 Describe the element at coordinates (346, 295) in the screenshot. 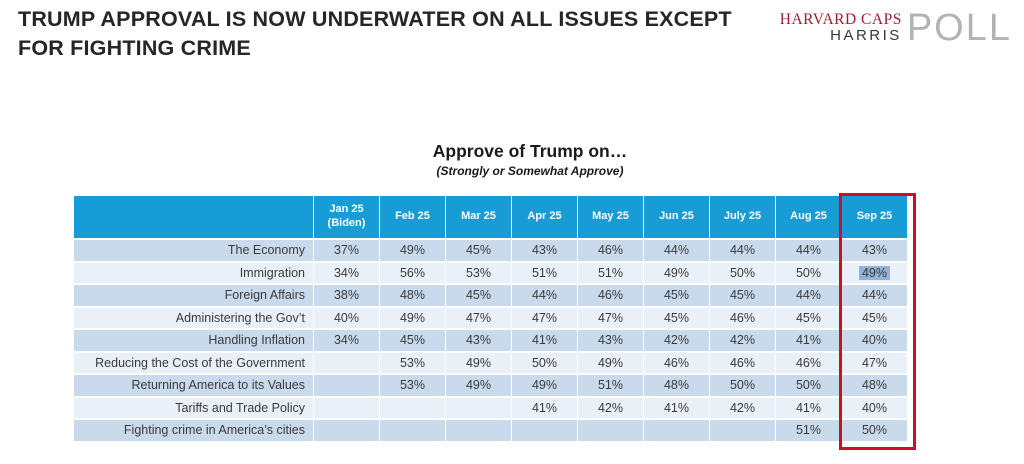

I see `table-cell: 38%` at that location.